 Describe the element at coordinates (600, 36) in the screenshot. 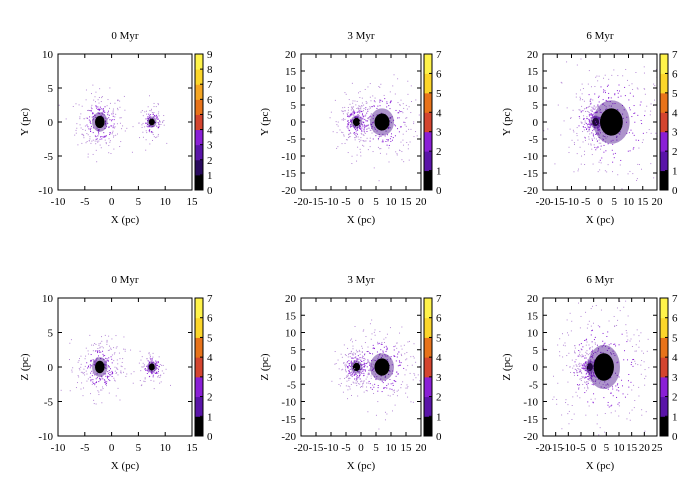

I see `panel-title: 6 Myr` at that location.